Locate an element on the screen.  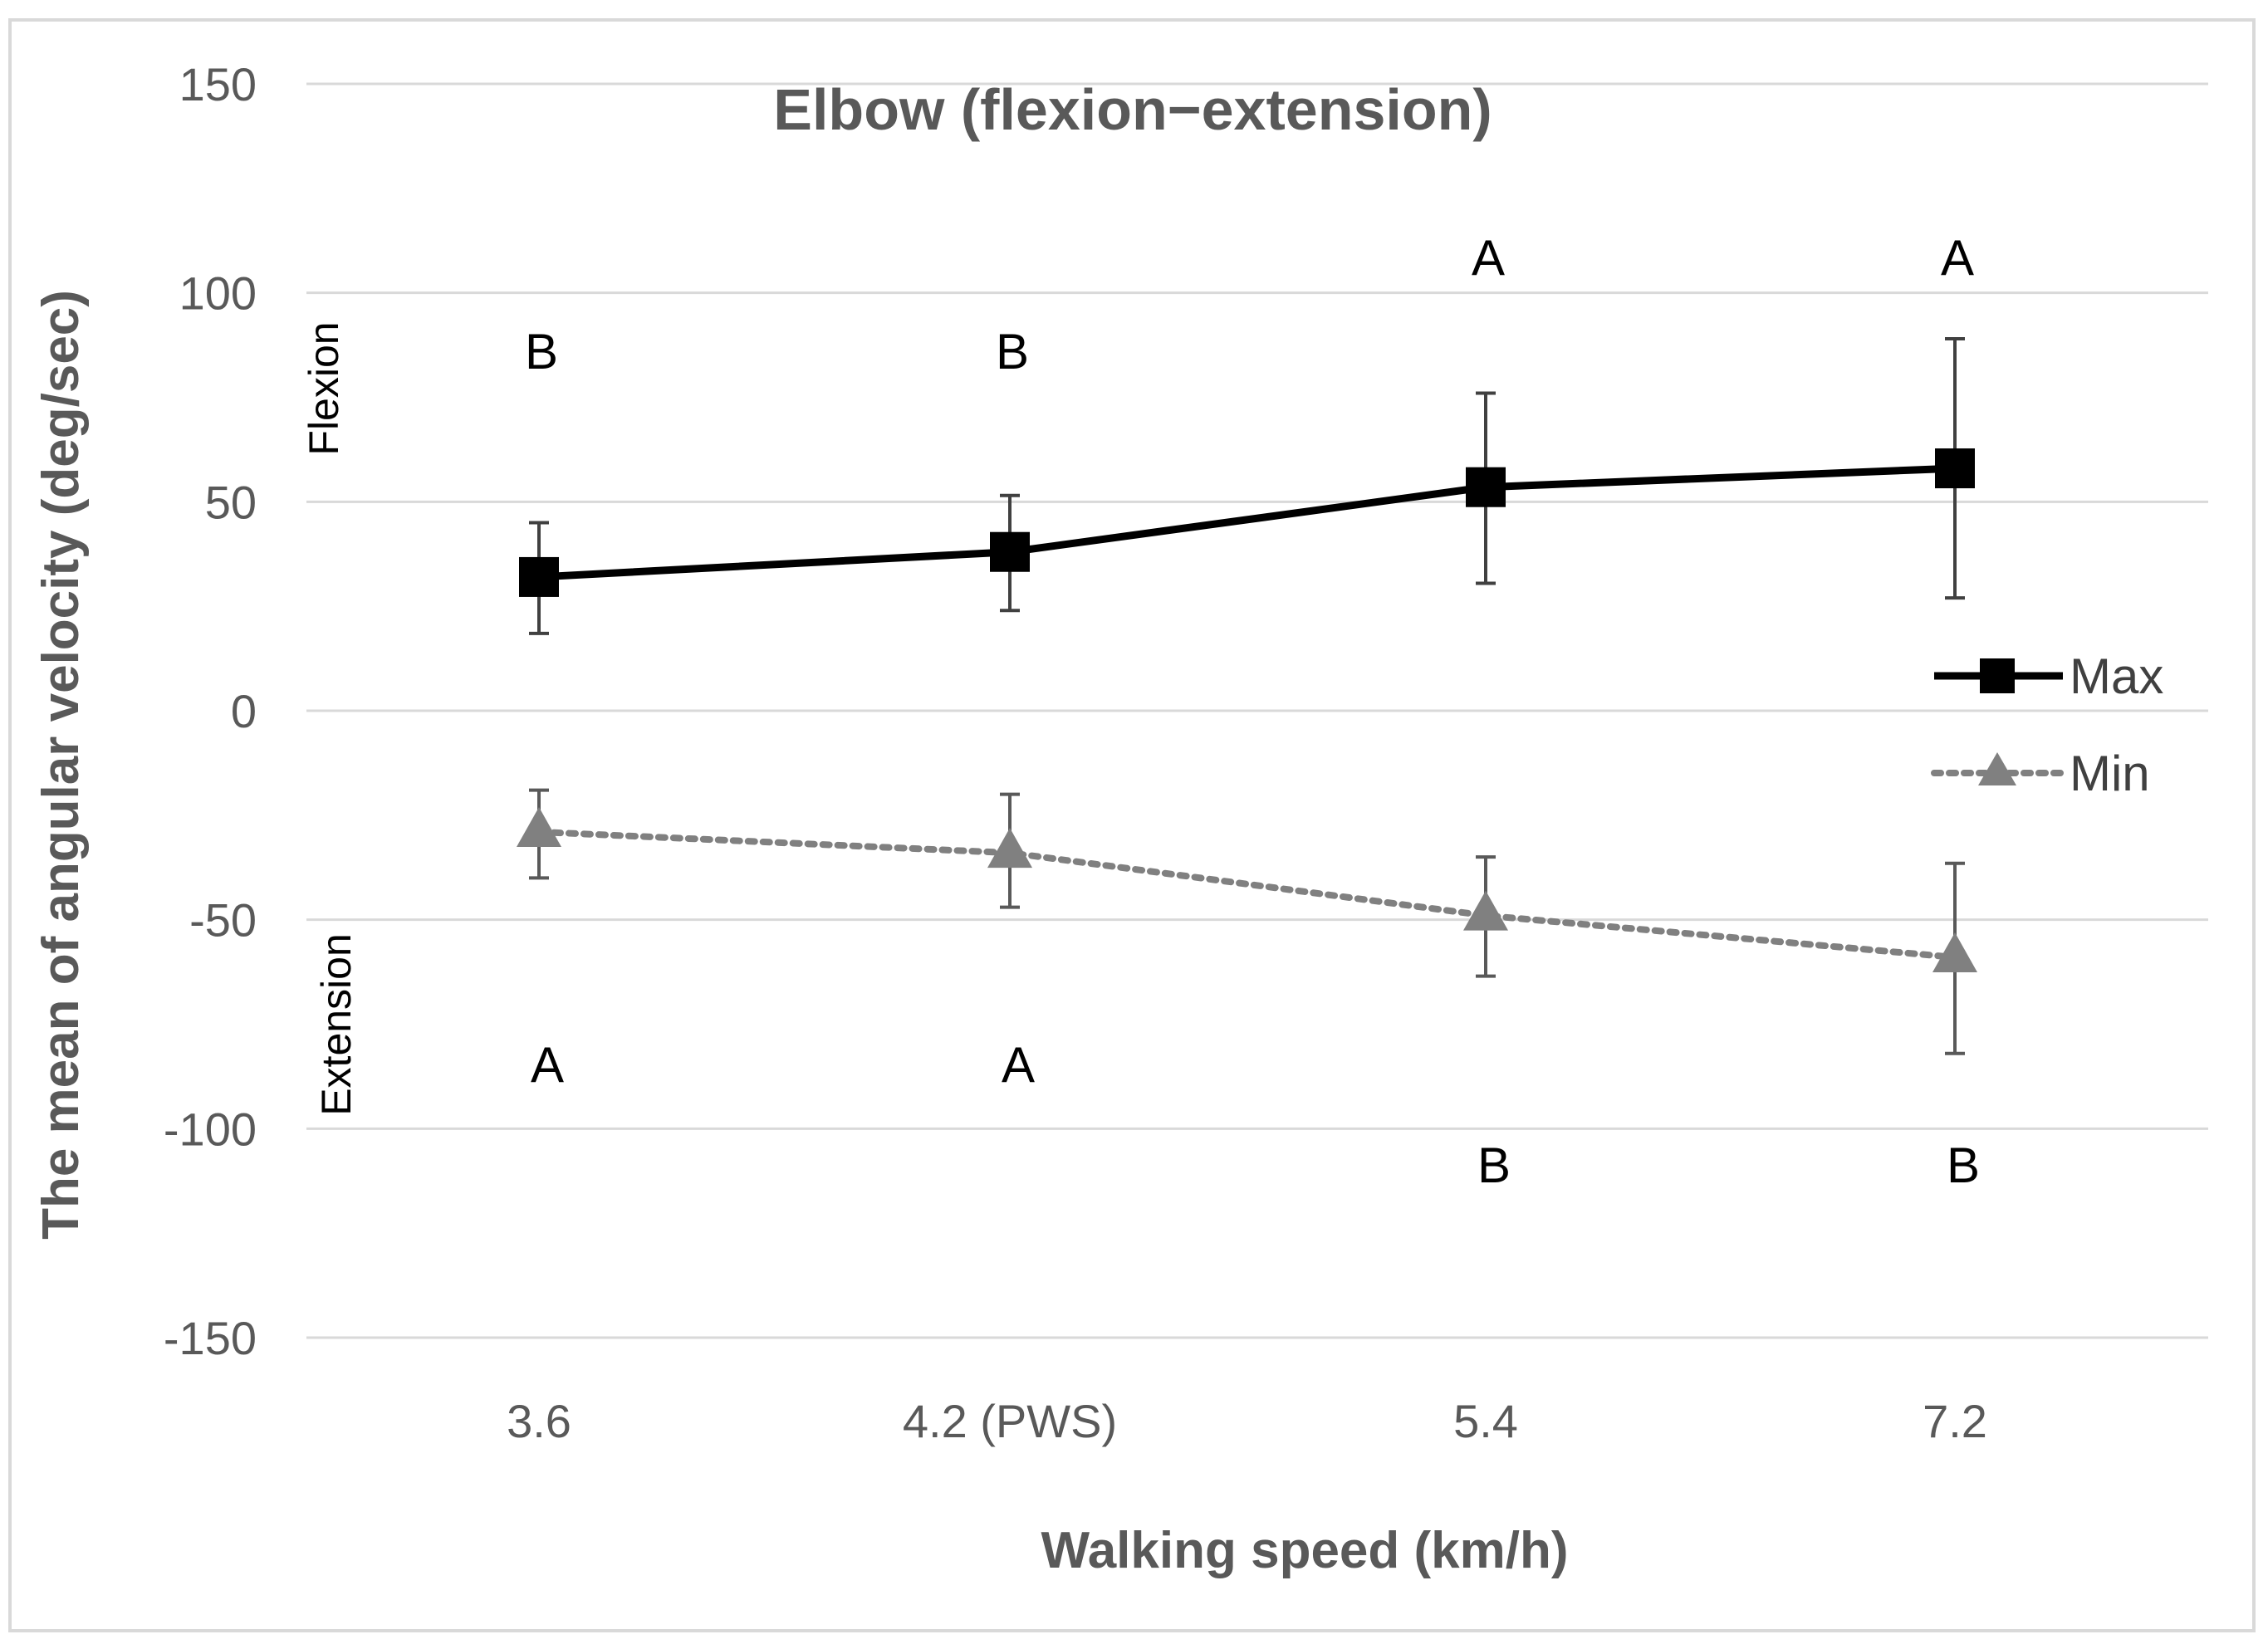
y-tick-label: -50 is located at coordinates (223, 920).